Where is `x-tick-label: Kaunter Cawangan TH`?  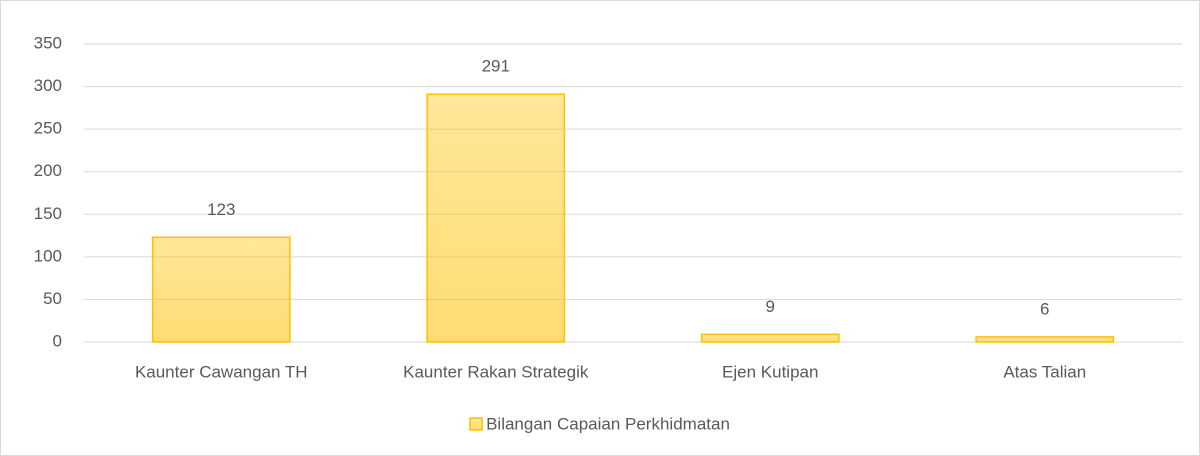 x-tick-label: Kaunter Cawangan TH is located at coordinates (221, 371).